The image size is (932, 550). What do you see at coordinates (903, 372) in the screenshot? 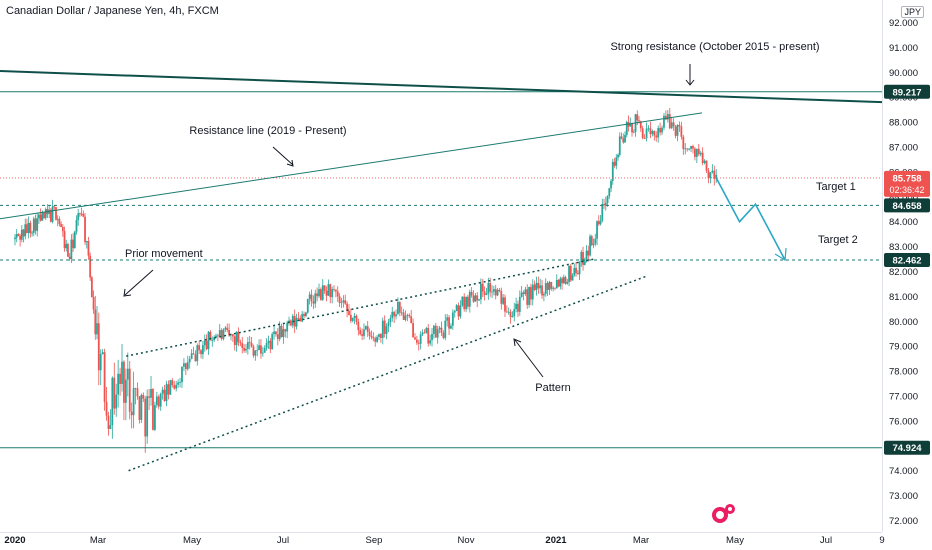
I see `y-tick-label: 78.000` at bounding box center [903, 372].